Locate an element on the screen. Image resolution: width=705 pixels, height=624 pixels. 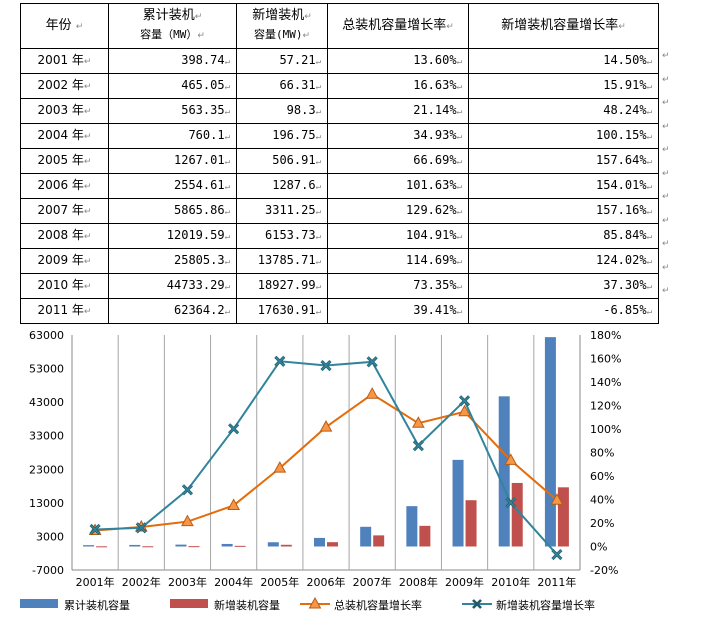
legend-label: 累计装机容量 is located at coordinates (97, 605).